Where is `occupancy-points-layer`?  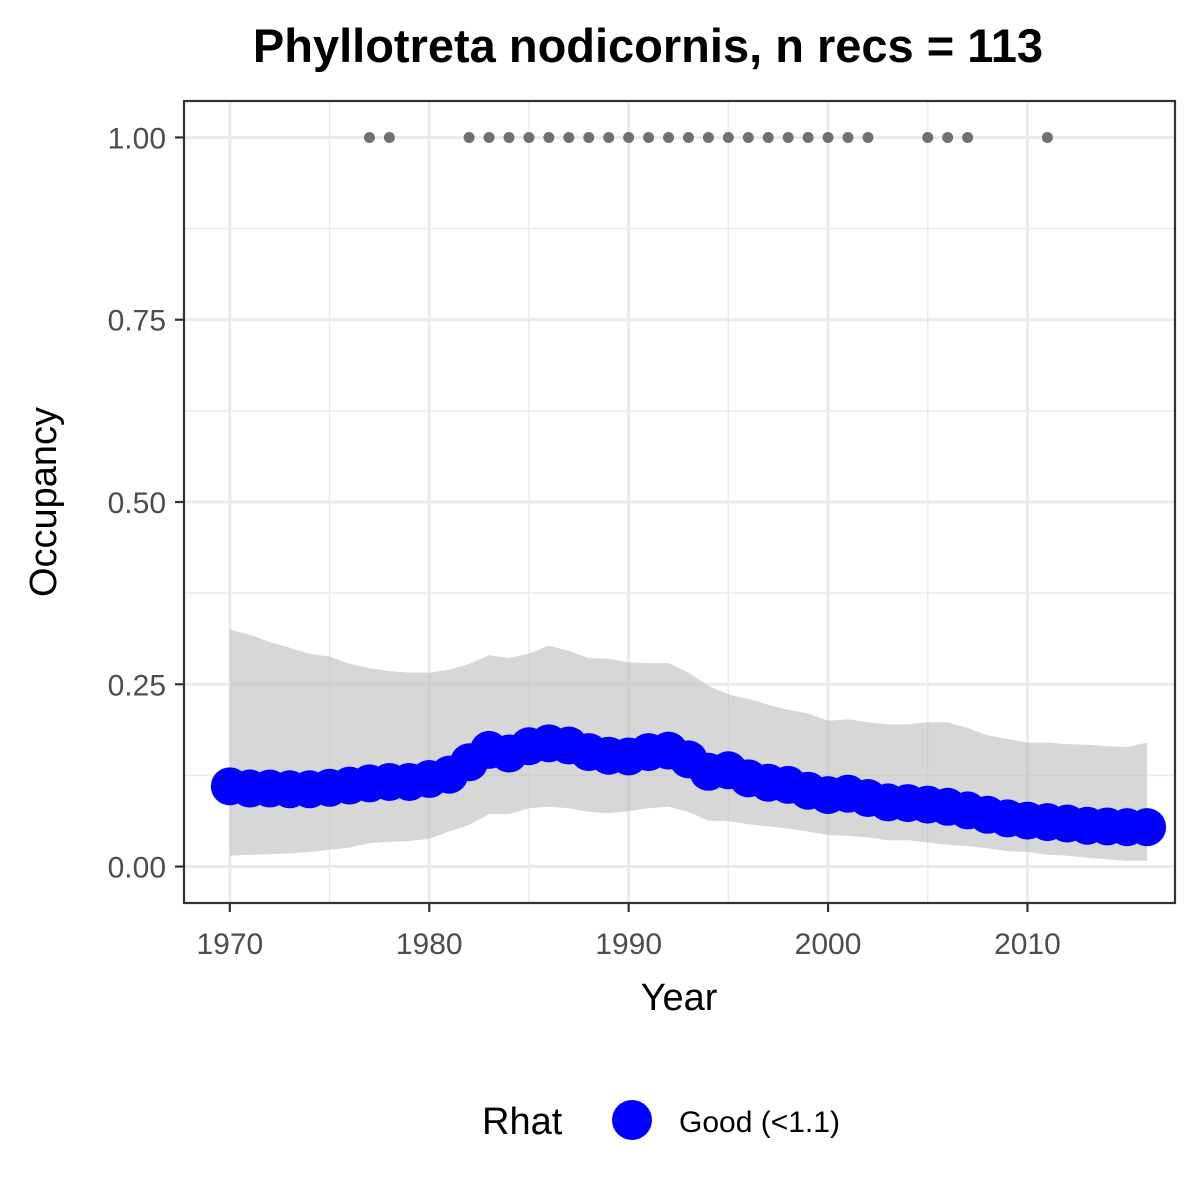
occupancy-points-layer is located at coordinates (688, 785).